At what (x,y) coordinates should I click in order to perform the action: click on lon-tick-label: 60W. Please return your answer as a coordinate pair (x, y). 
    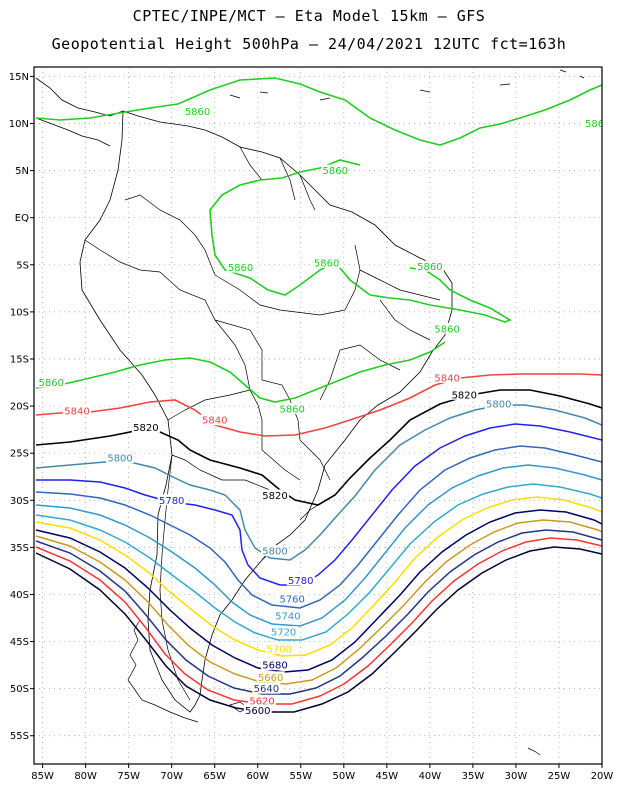
    Looking at the image, I should click on (257, 776).